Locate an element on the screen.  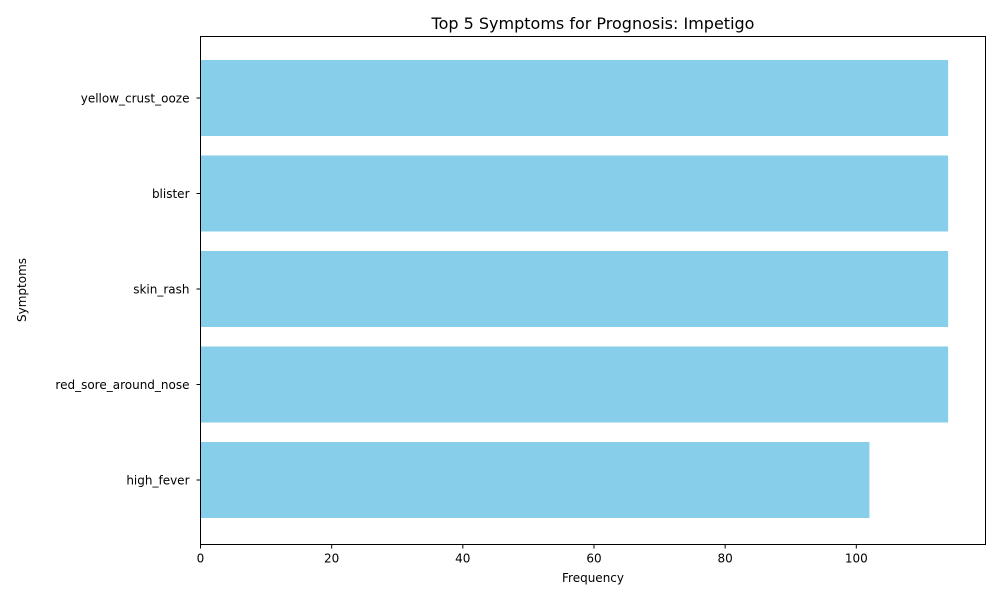
x-tick-label: 100 is located at coordinates (856, 559).